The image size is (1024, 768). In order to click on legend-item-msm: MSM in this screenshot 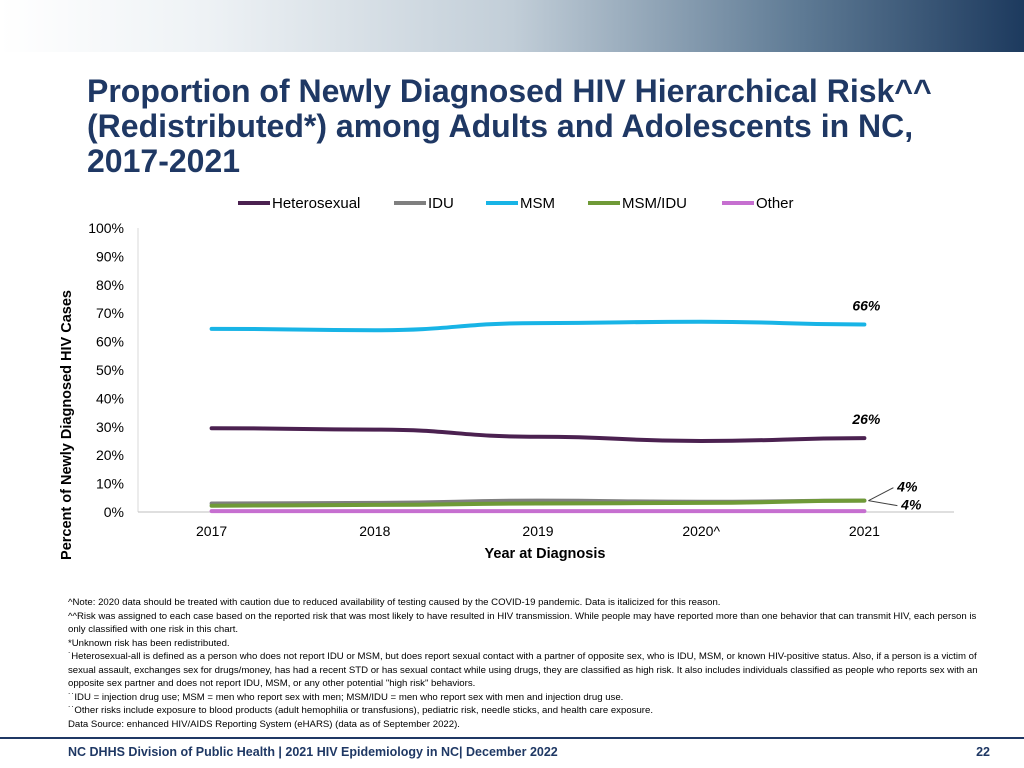, I will do `click(520, 203)`.